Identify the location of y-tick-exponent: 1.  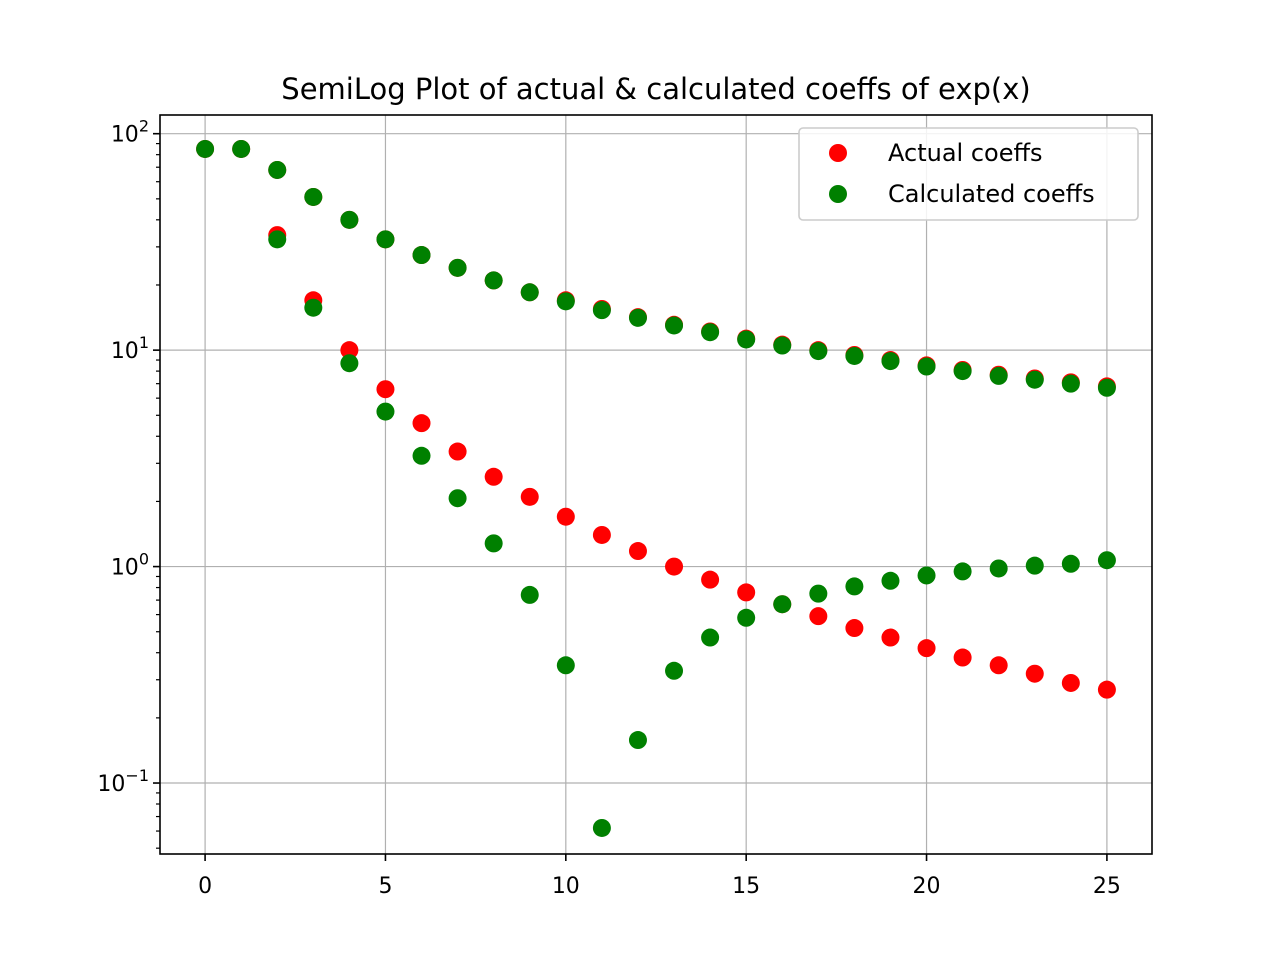
(144, 342).